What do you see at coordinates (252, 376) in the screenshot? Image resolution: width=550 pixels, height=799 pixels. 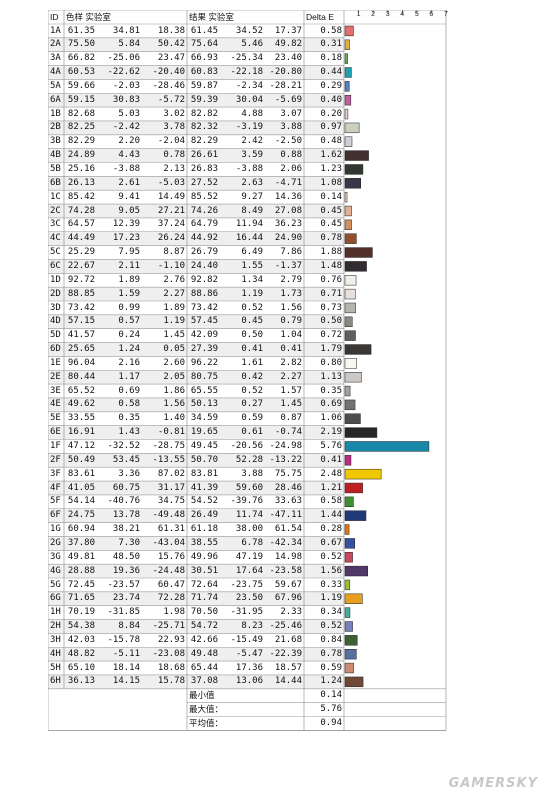 I see `cell-a2: 0.42` at bounding box center [252, 376].